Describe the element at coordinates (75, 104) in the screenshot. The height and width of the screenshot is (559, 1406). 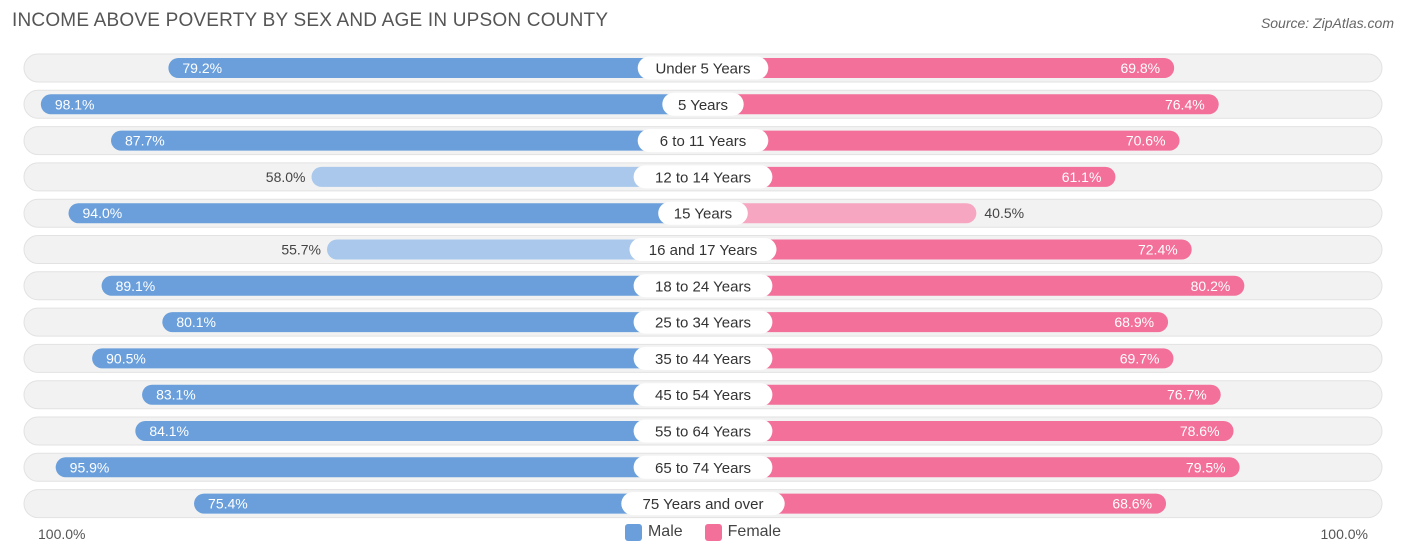
I see `label-male-5-years: 98.1%` at that location.